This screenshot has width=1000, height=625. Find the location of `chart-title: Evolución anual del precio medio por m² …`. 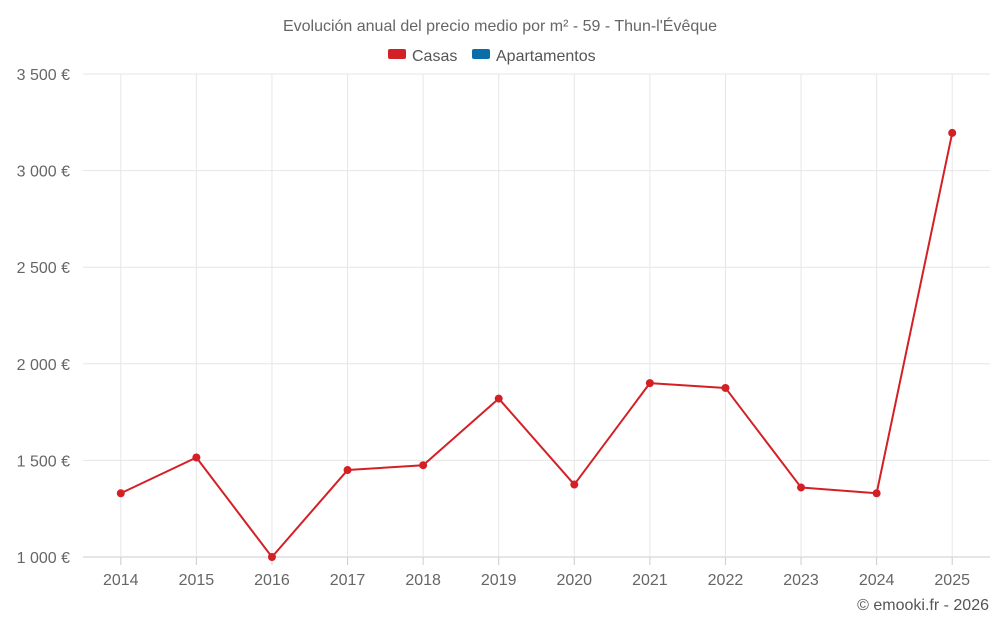

chart-title: Evolución anual del precio medio por m² … is located at coordinates (500, 25).